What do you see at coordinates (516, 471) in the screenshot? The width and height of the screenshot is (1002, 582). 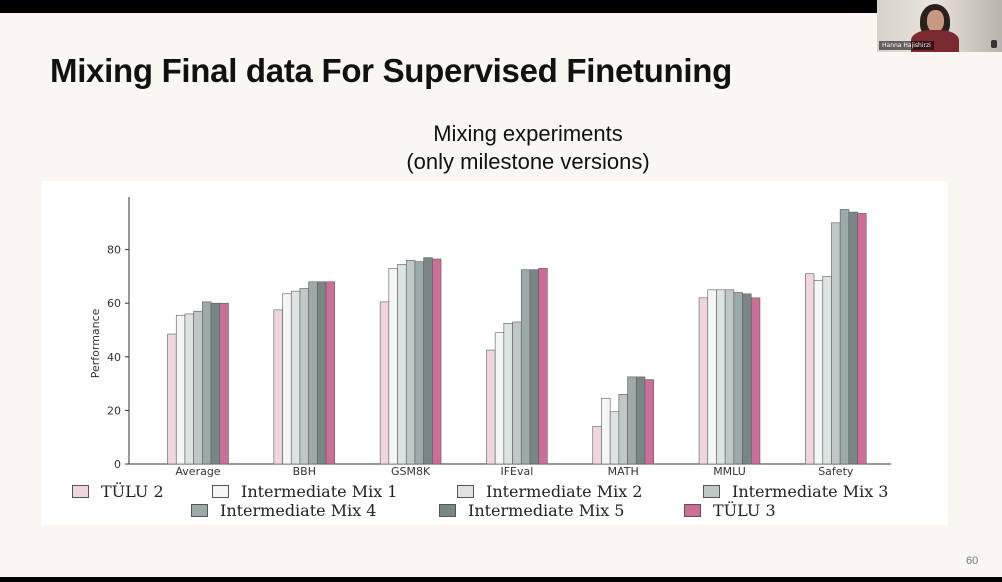 I see `x-tick-label-ifeval: IFEval` at bounding box center [516, 471].